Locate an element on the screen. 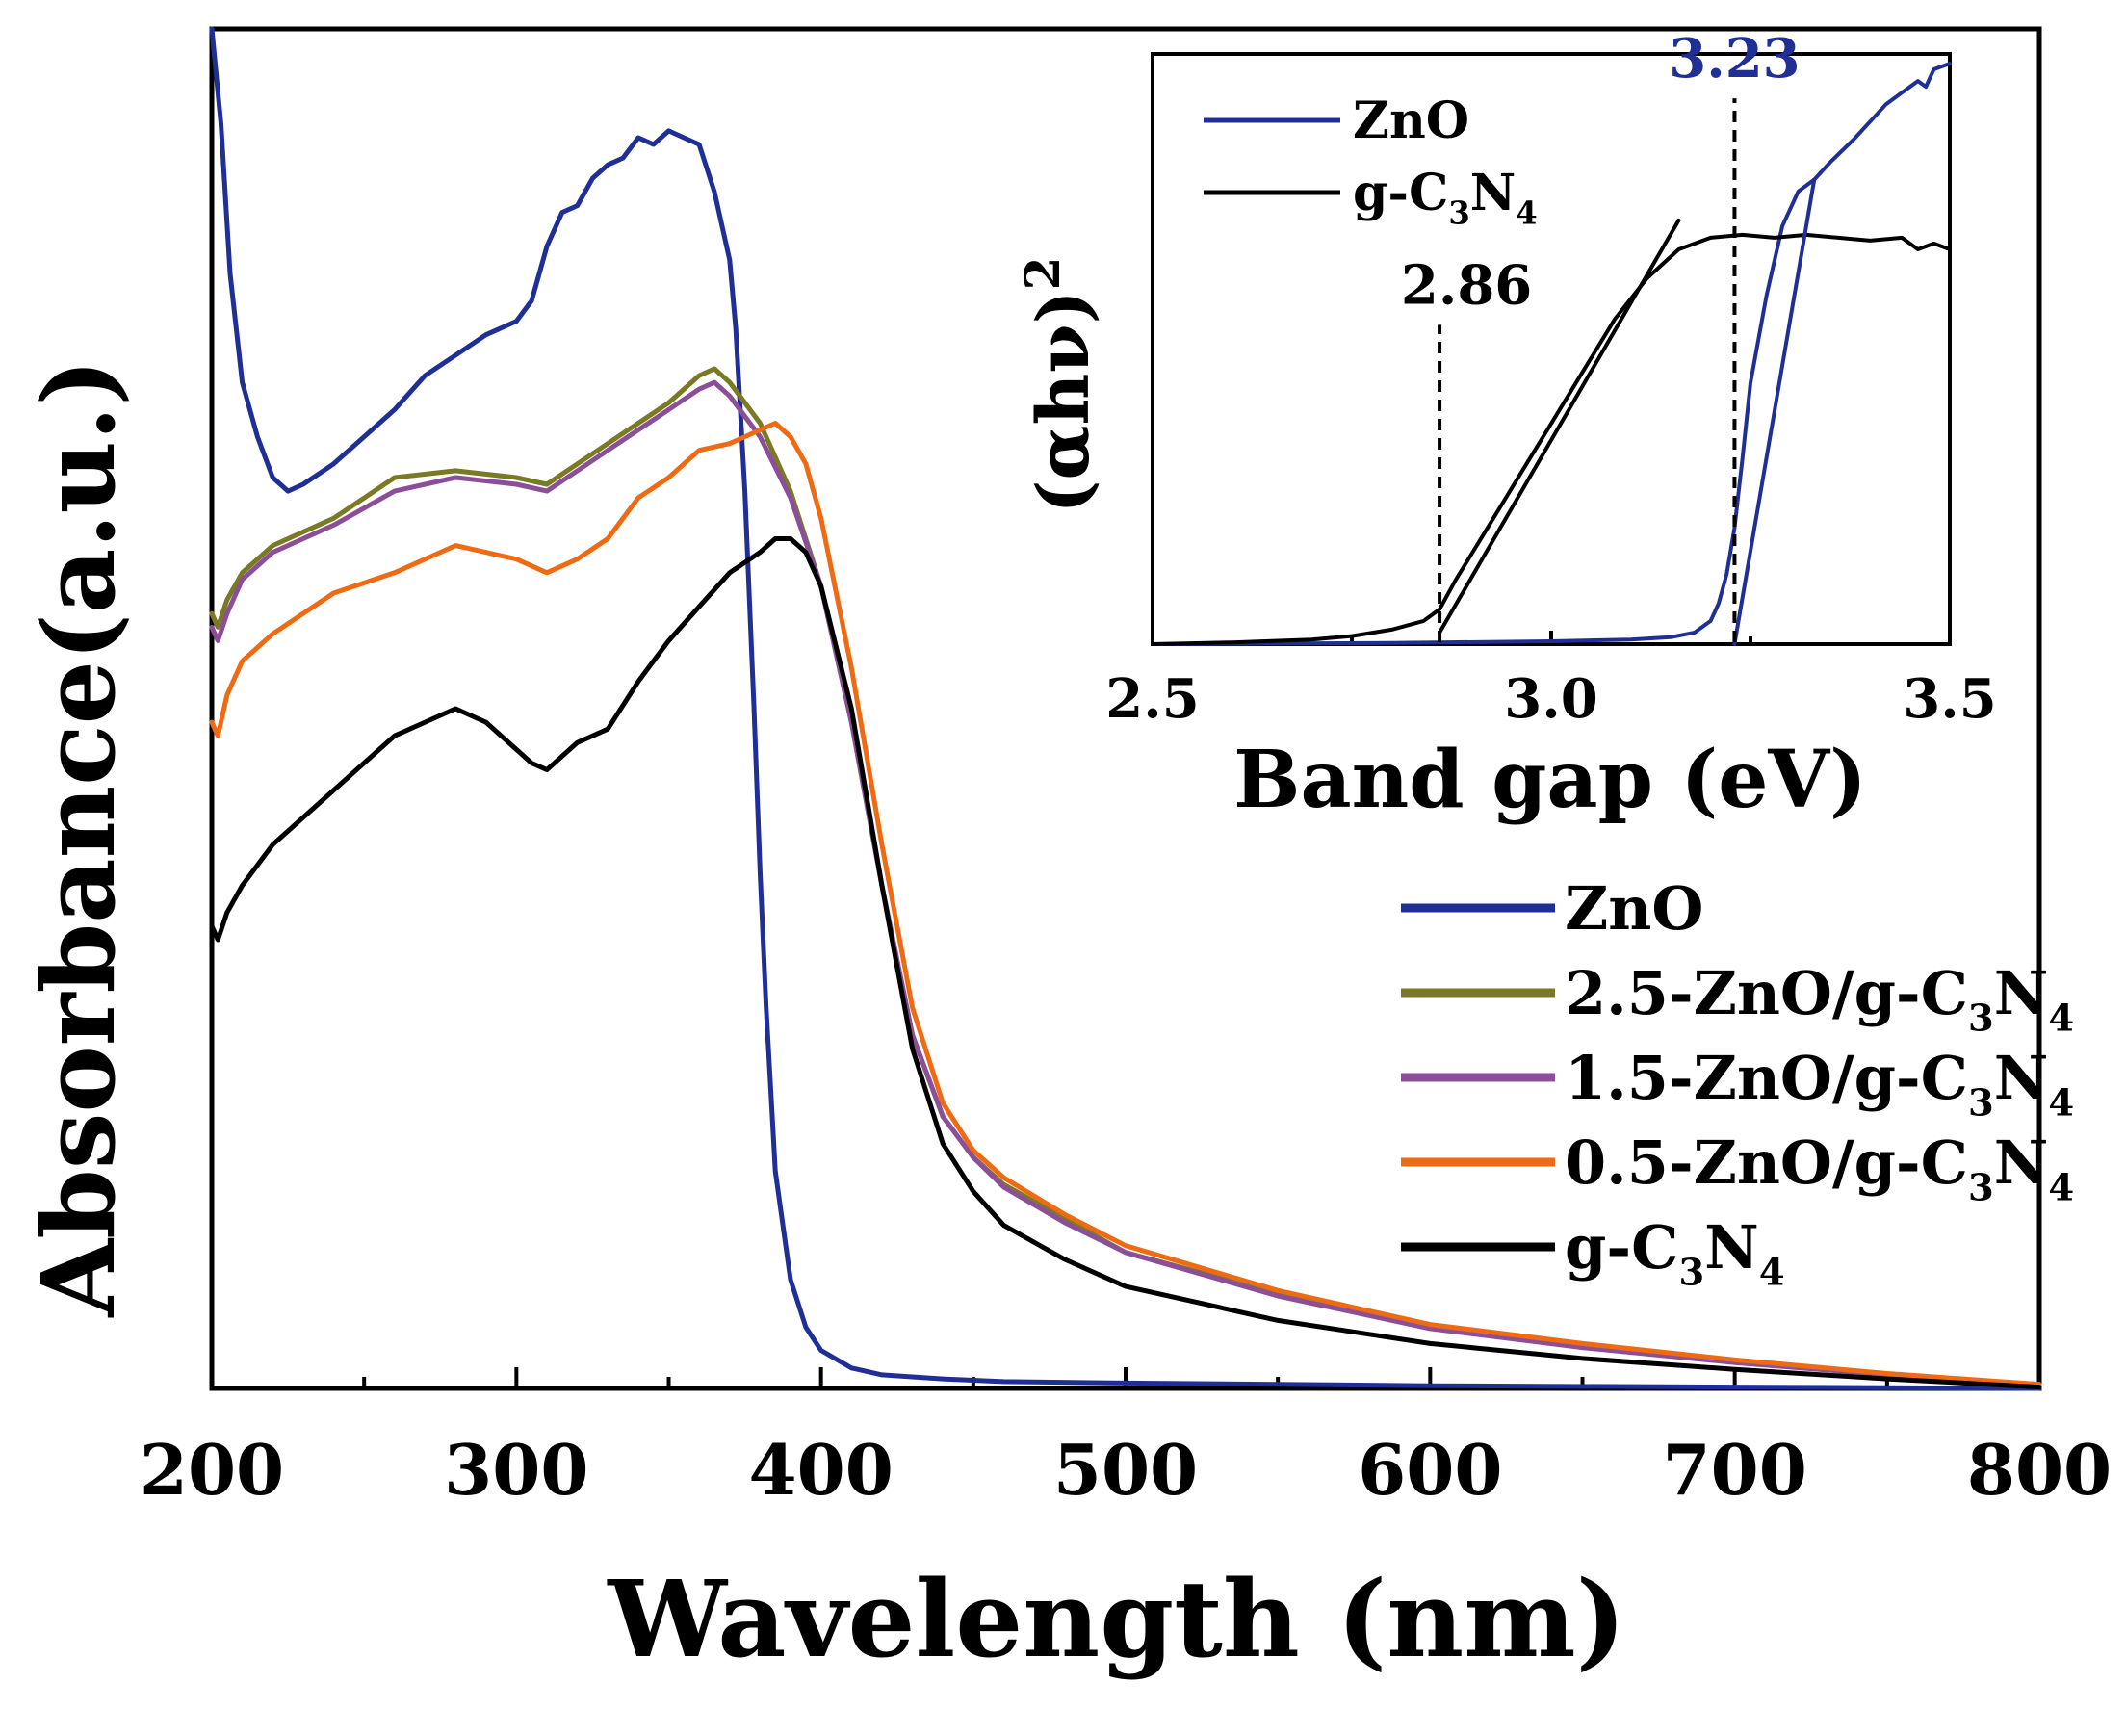  inset-legend-label-g-c3n4-base: g-C is located at coordinates (1400, 193).